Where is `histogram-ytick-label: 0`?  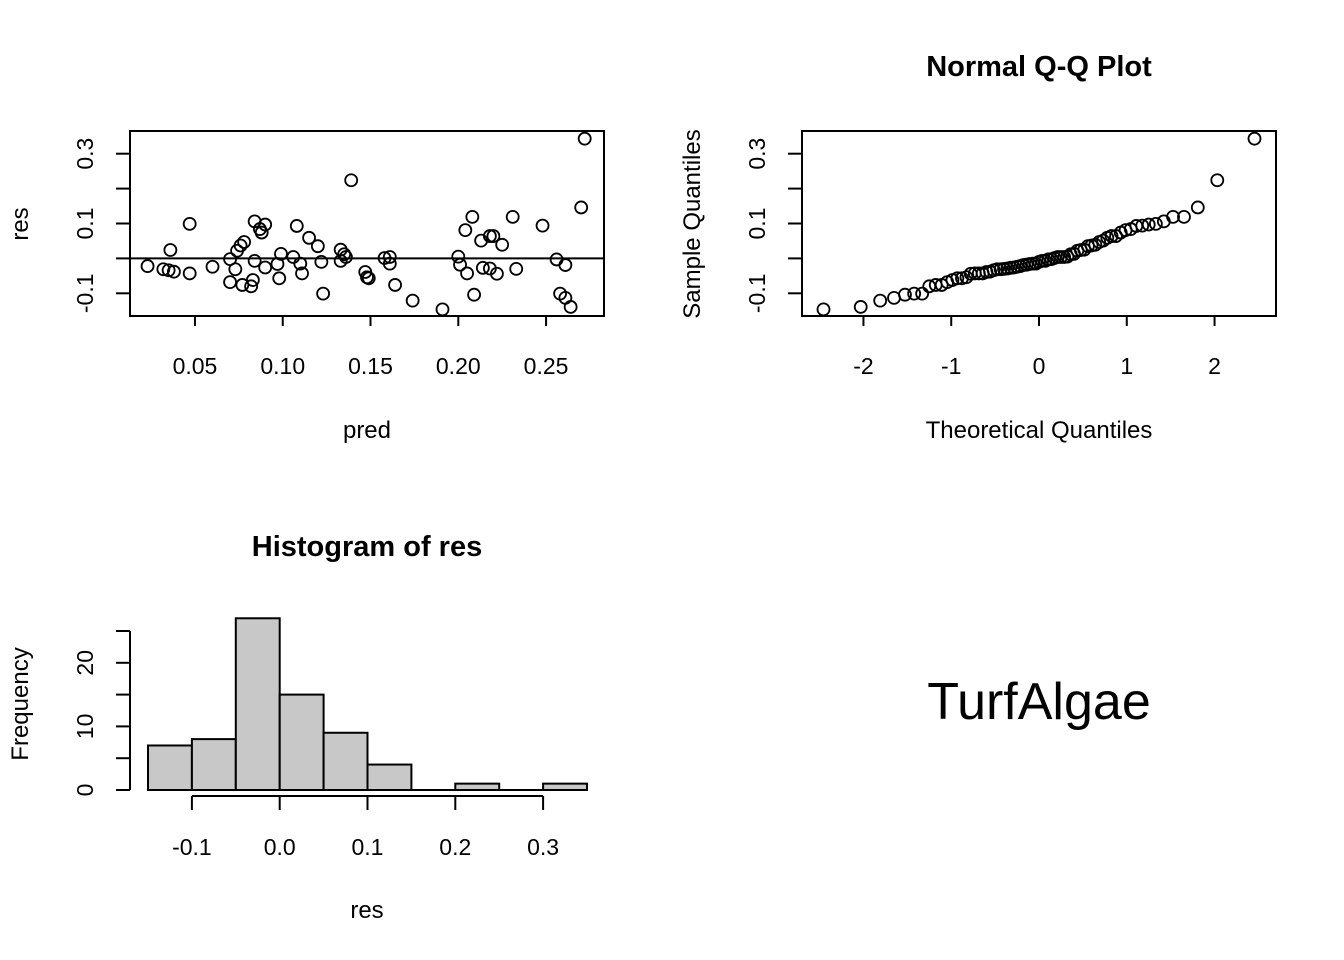 histogram-ytick-label: 0 is located at coordinates (85, 790).